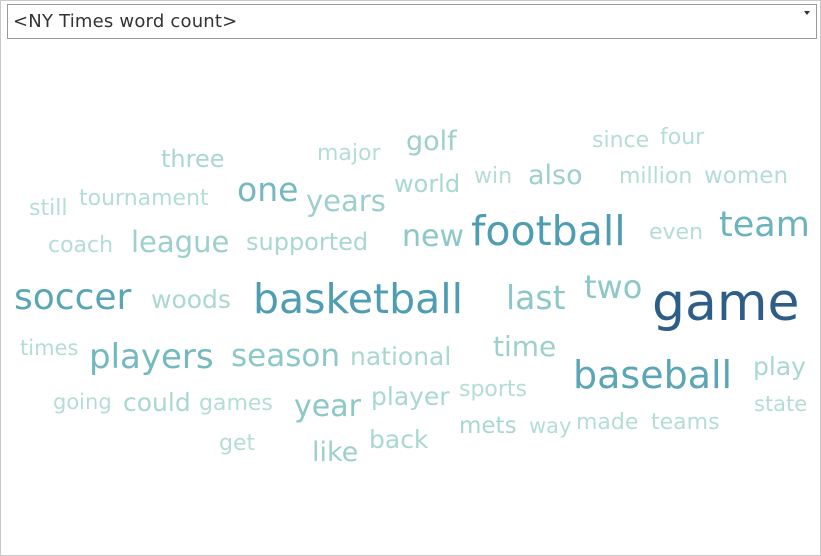  I want to click on word-teams: teams, so click(685, 422).